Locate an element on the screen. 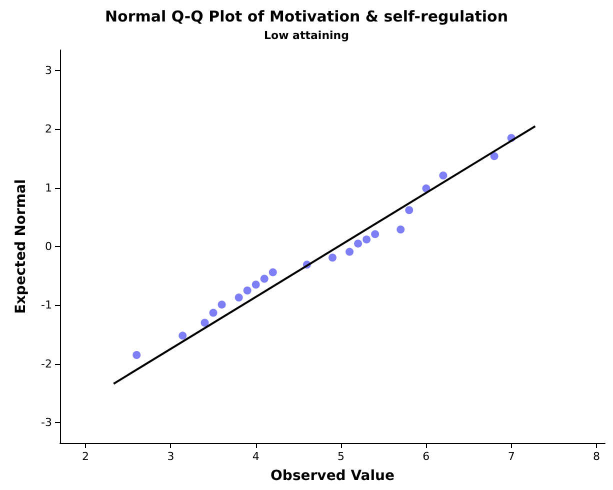 The height and width of the screenshot is (490, 613). chart-subtitle: Low attaining is located at coordinates (306, 35).